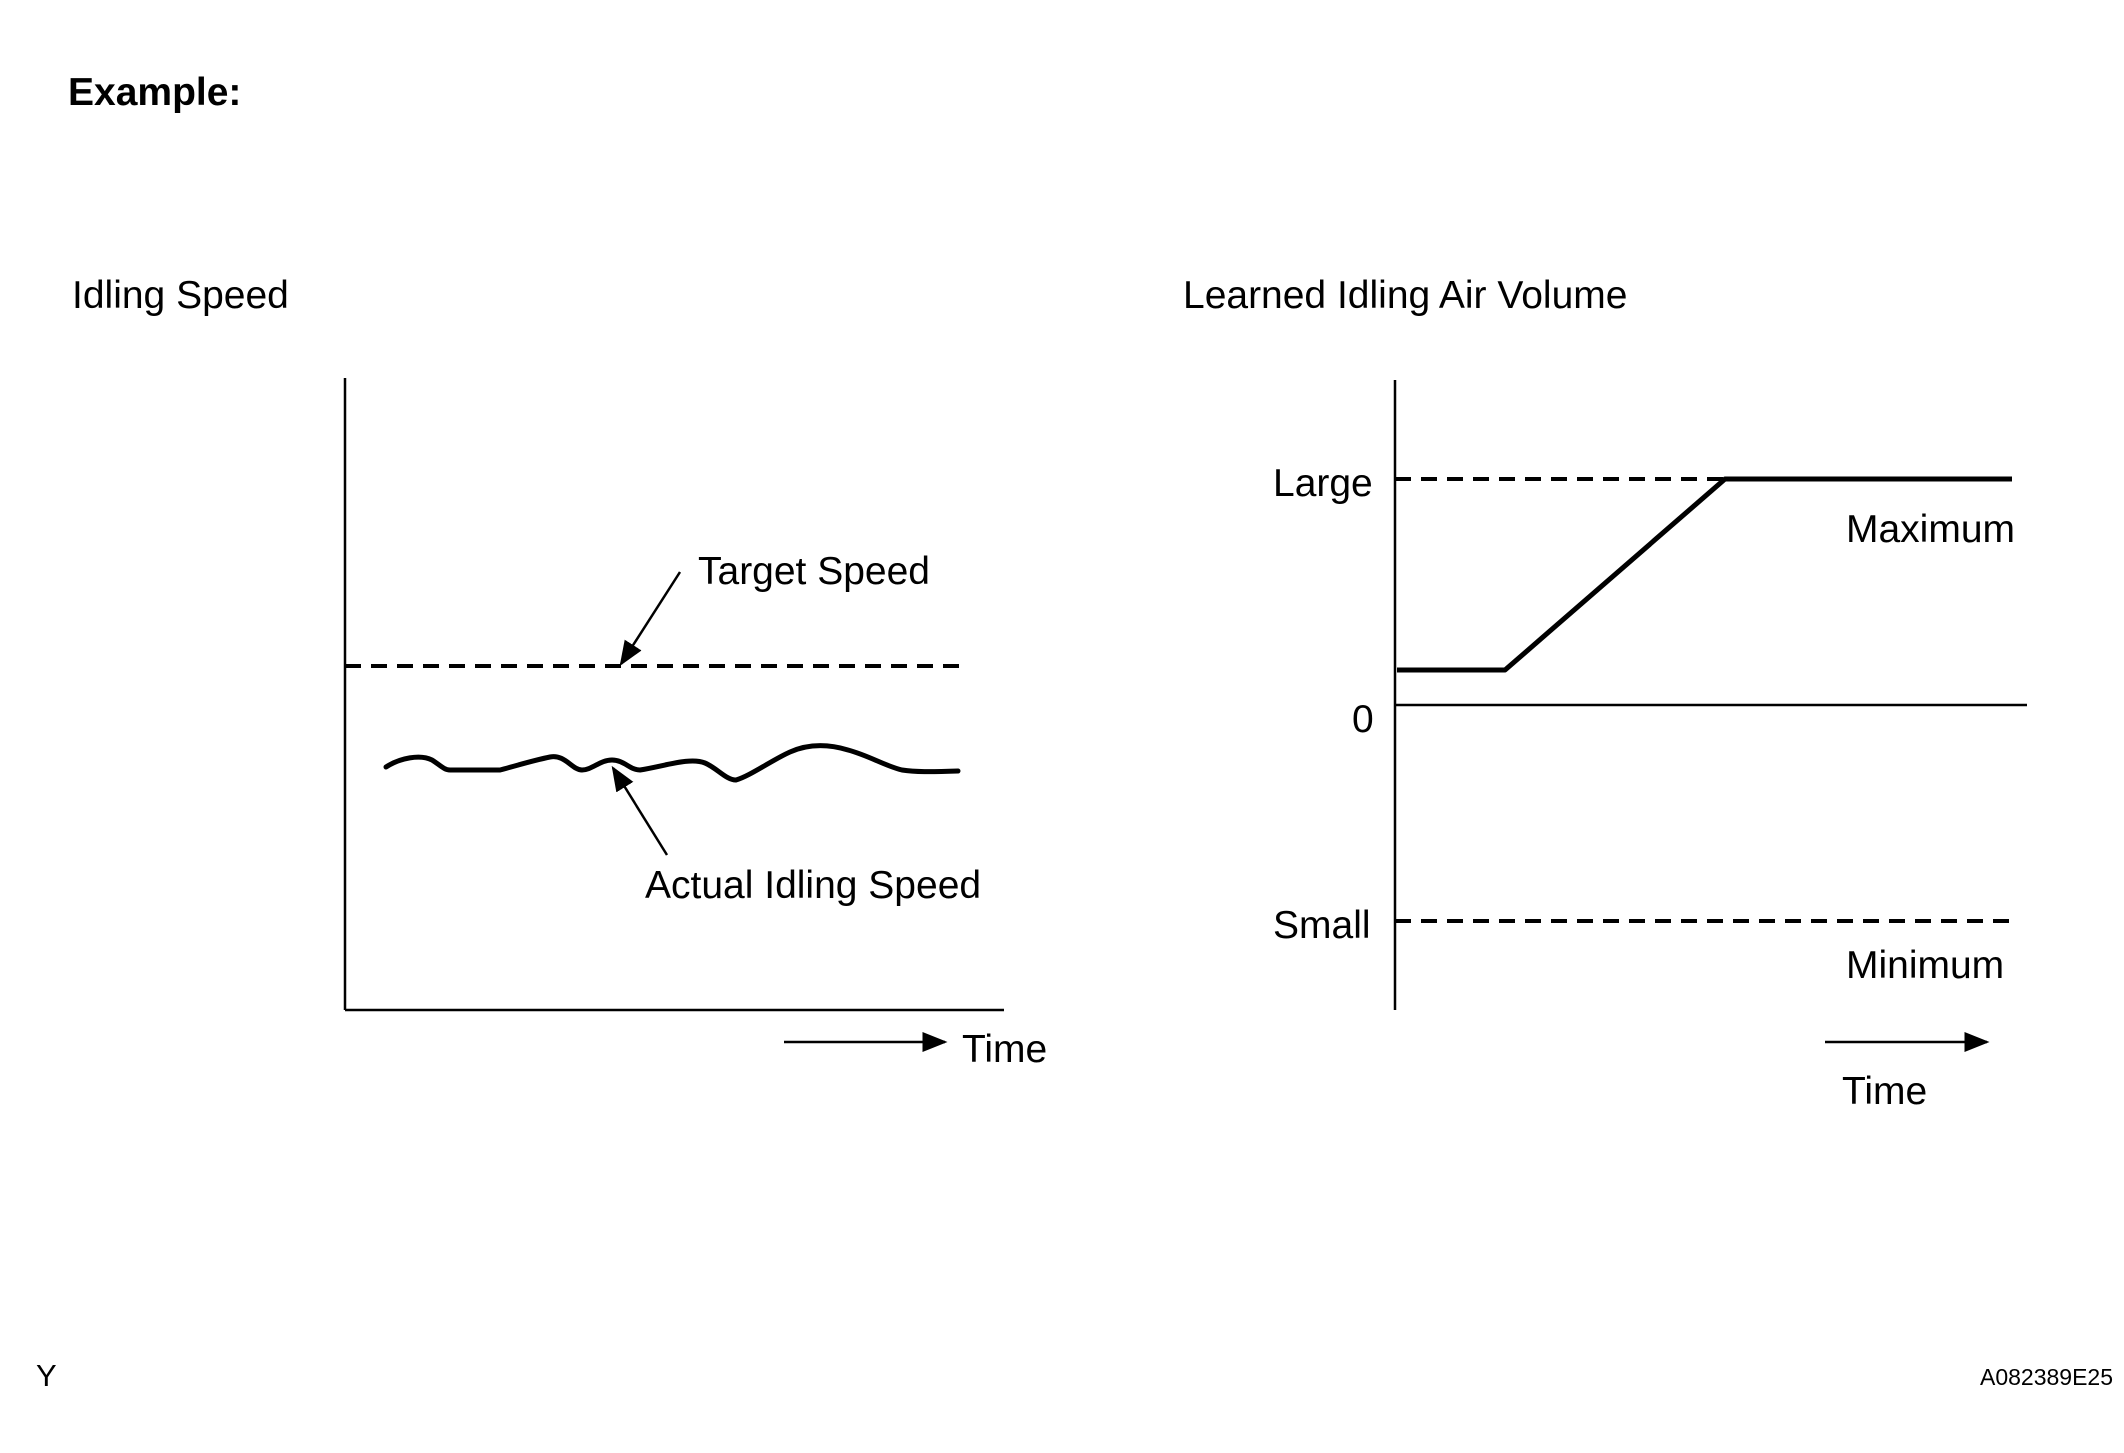 The width and height of the screenshot is (2124, 1453). I want to click on left-chart-title: Idling Speed, so click(180, 295).